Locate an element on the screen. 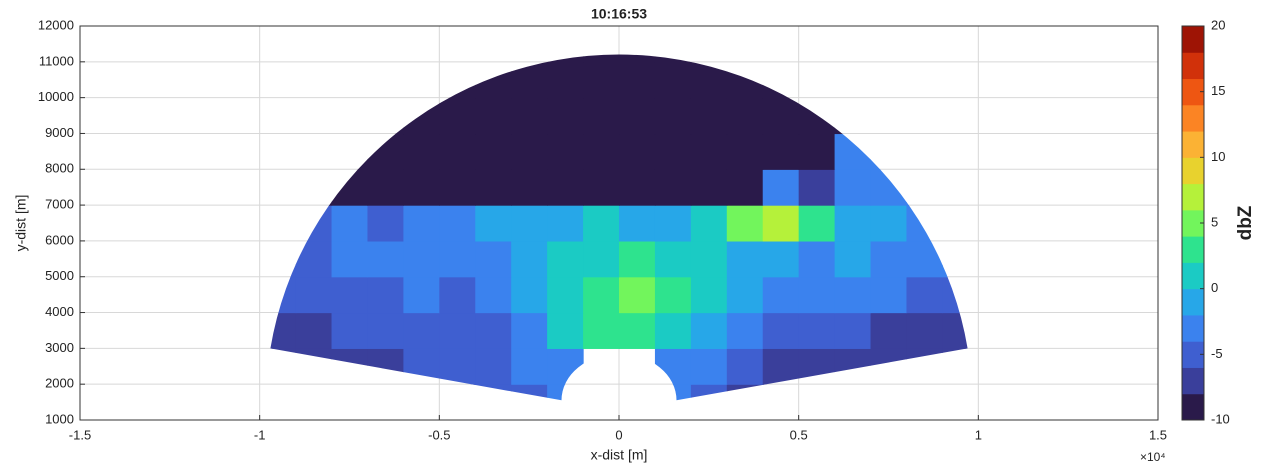 This screenshot has width=1263, height=467. colorbar-tick-label: 20 is located at coordinates (1218, 24).